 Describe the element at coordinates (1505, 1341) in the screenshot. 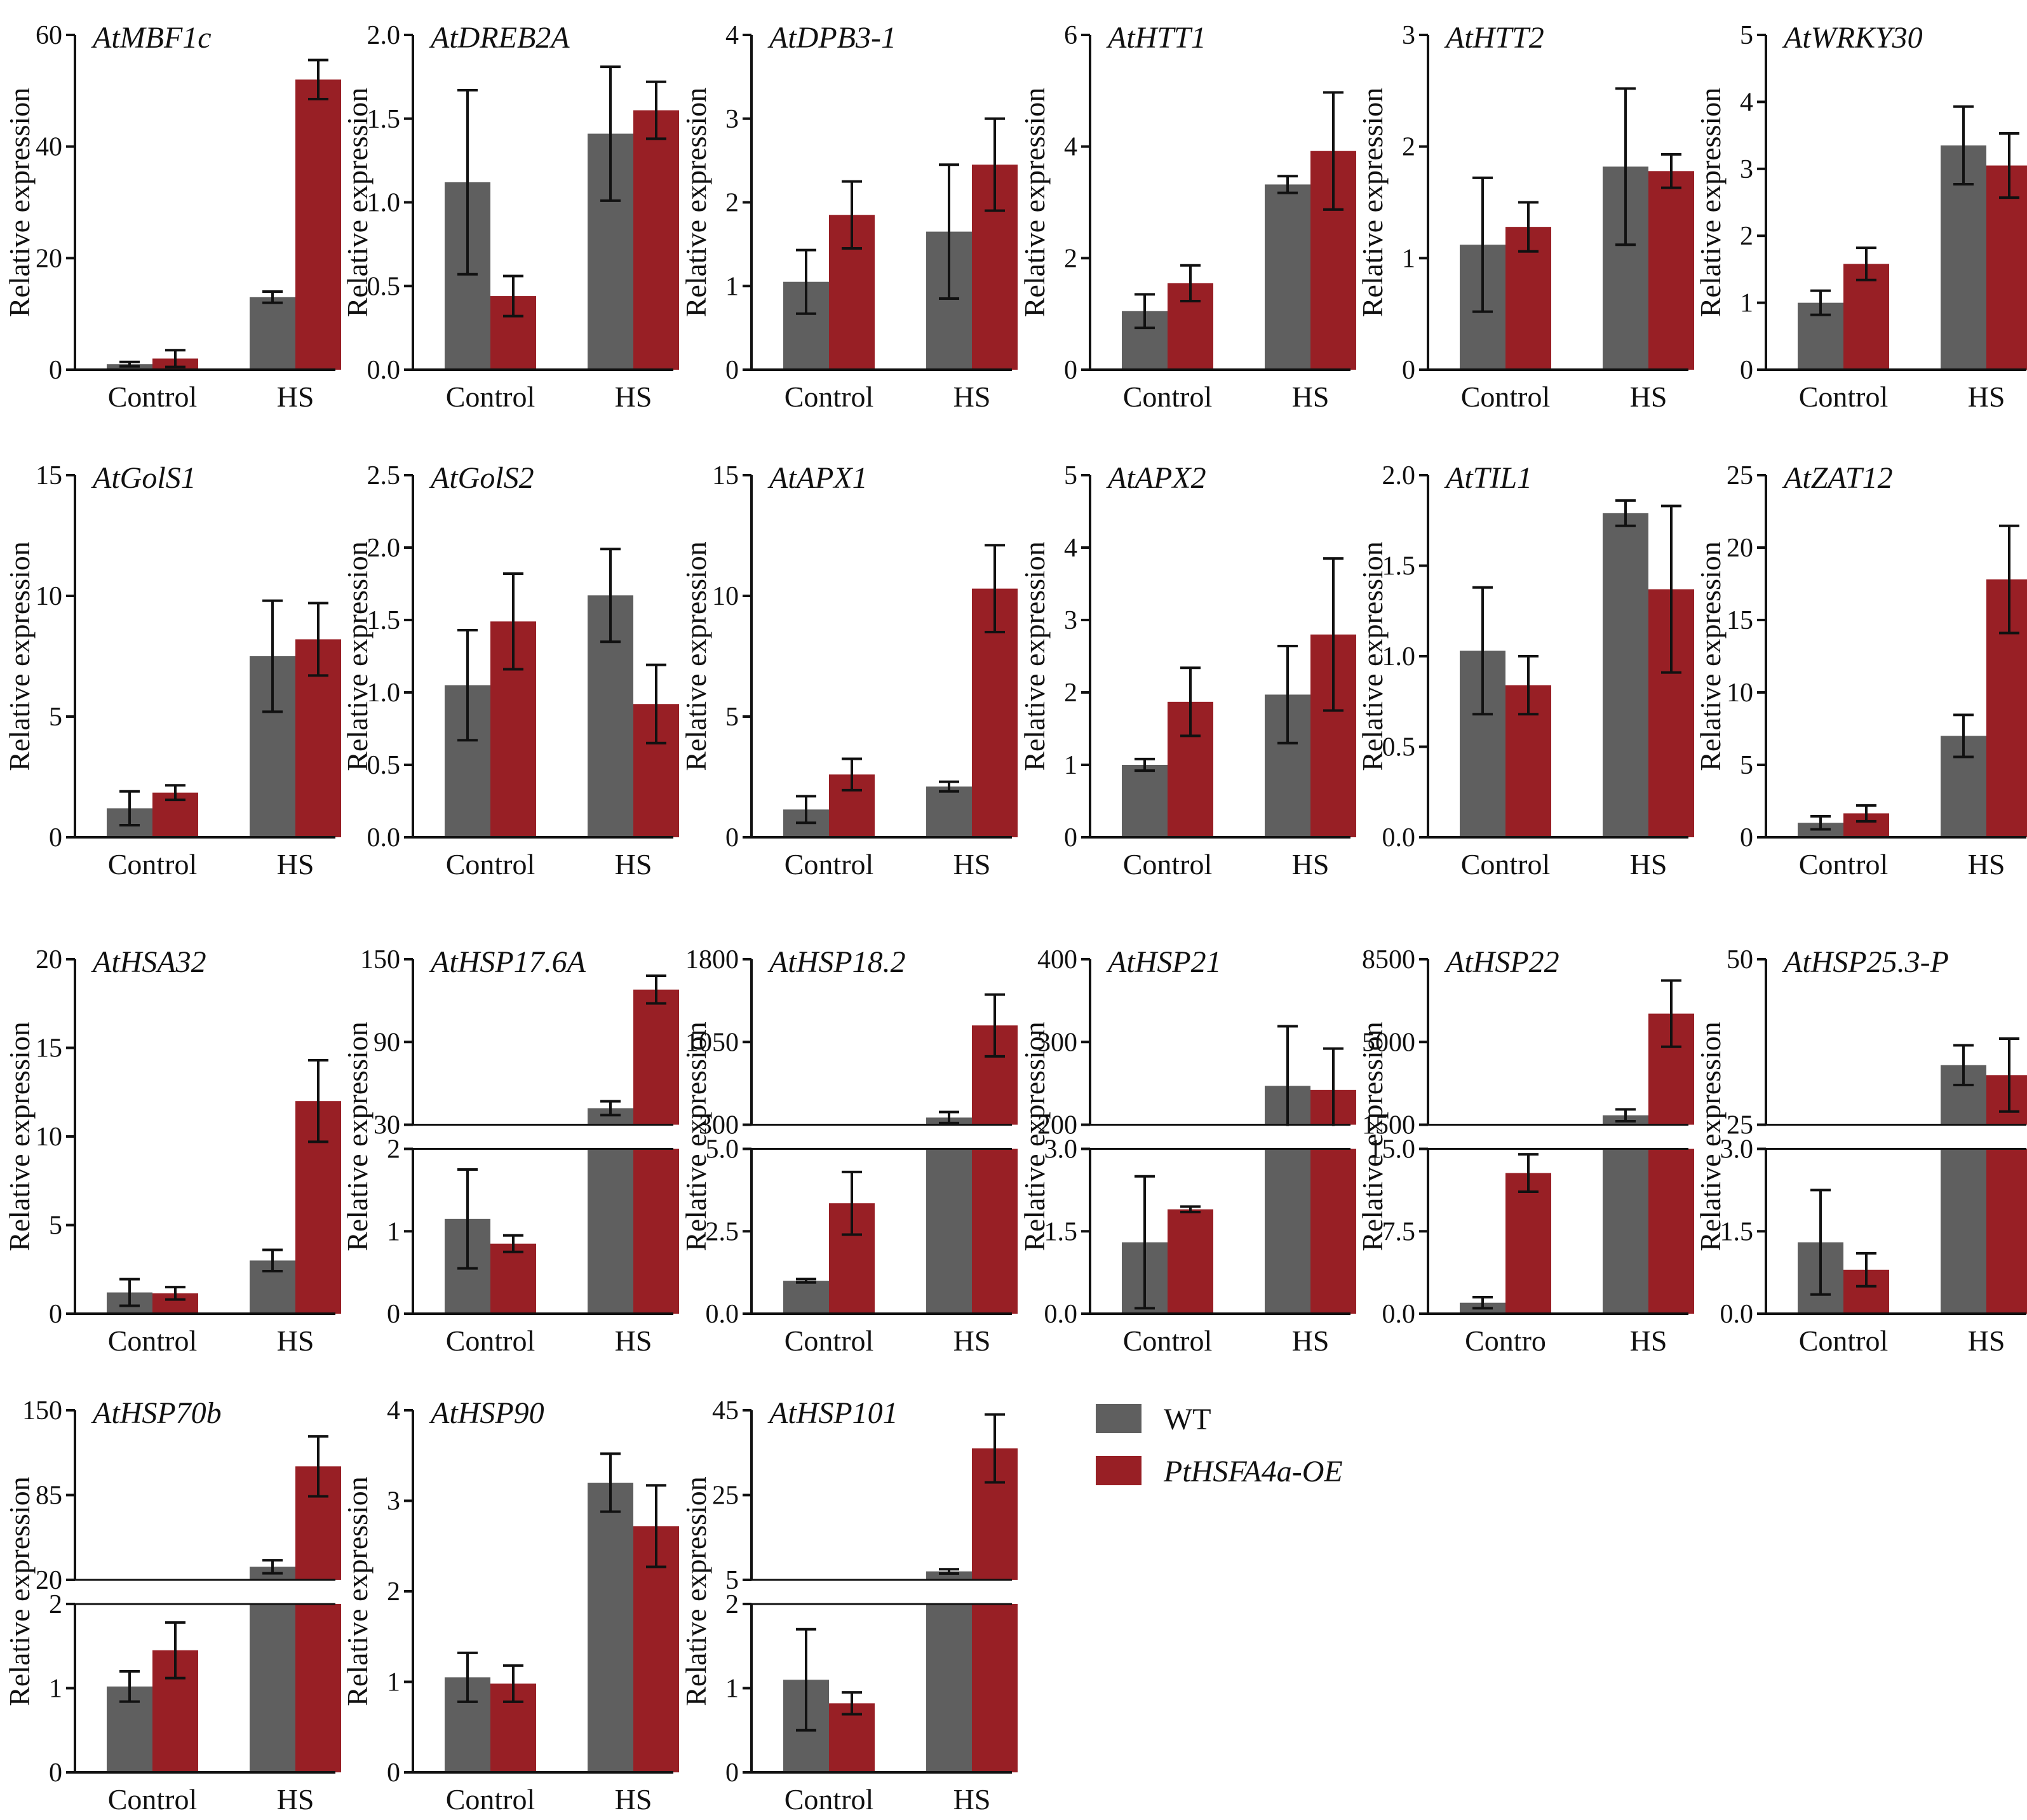

I see `p16-x-label-0: Contro` at that location.